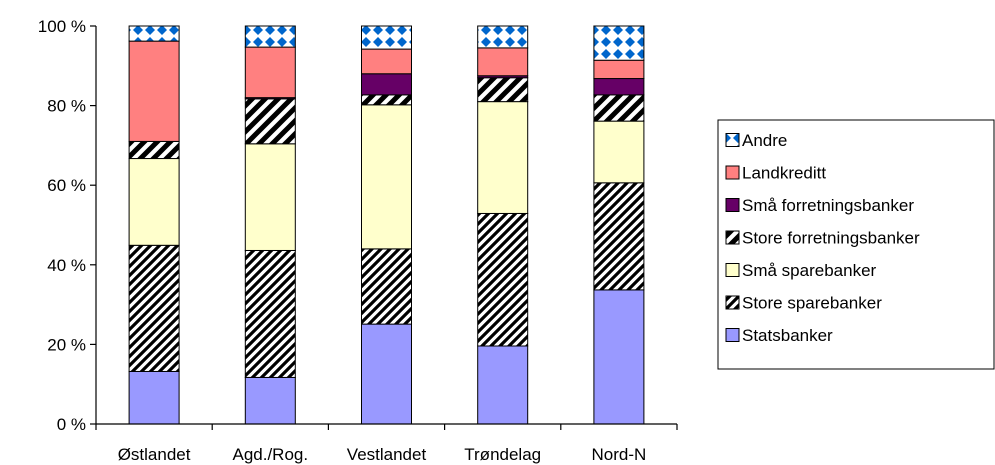 The image size is (995, 465). What do you see at coordinates (809, 270) in the screenshot?
I see `legend-label: Små sparebanker` at bounding box center [809, 270].